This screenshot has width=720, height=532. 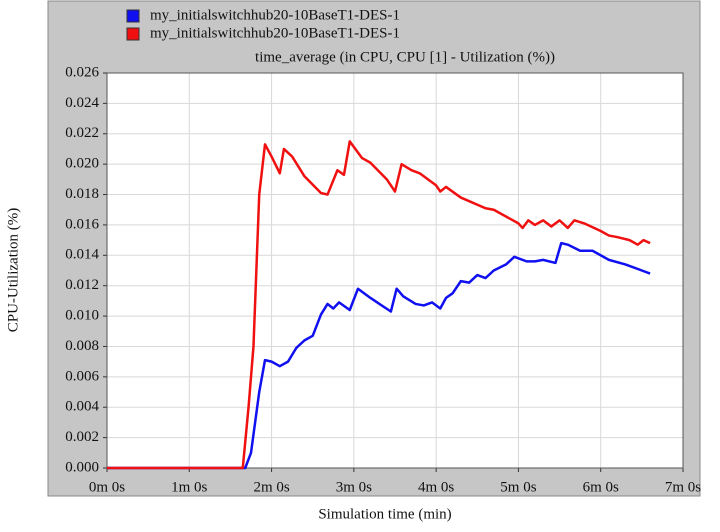 What do you see at coordinates (13, 270) in the screenshot?
I see `y-axis-label: CPU-Utilization (%)` at bounding box center [13, 270].